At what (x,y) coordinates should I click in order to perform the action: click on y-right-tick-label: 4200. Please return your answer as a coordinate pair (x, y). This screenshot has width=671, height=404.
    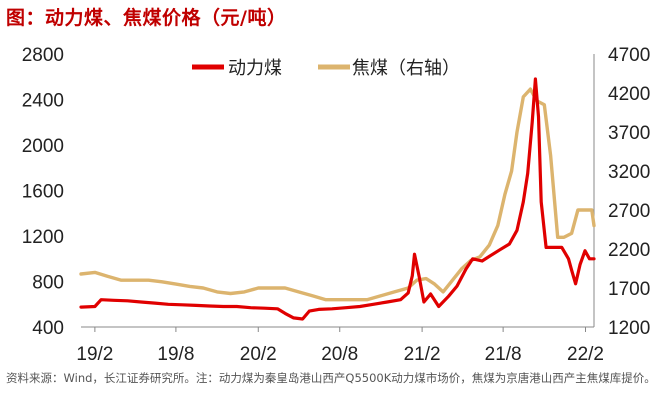
    Looking at the image, I should click on (629, 94).